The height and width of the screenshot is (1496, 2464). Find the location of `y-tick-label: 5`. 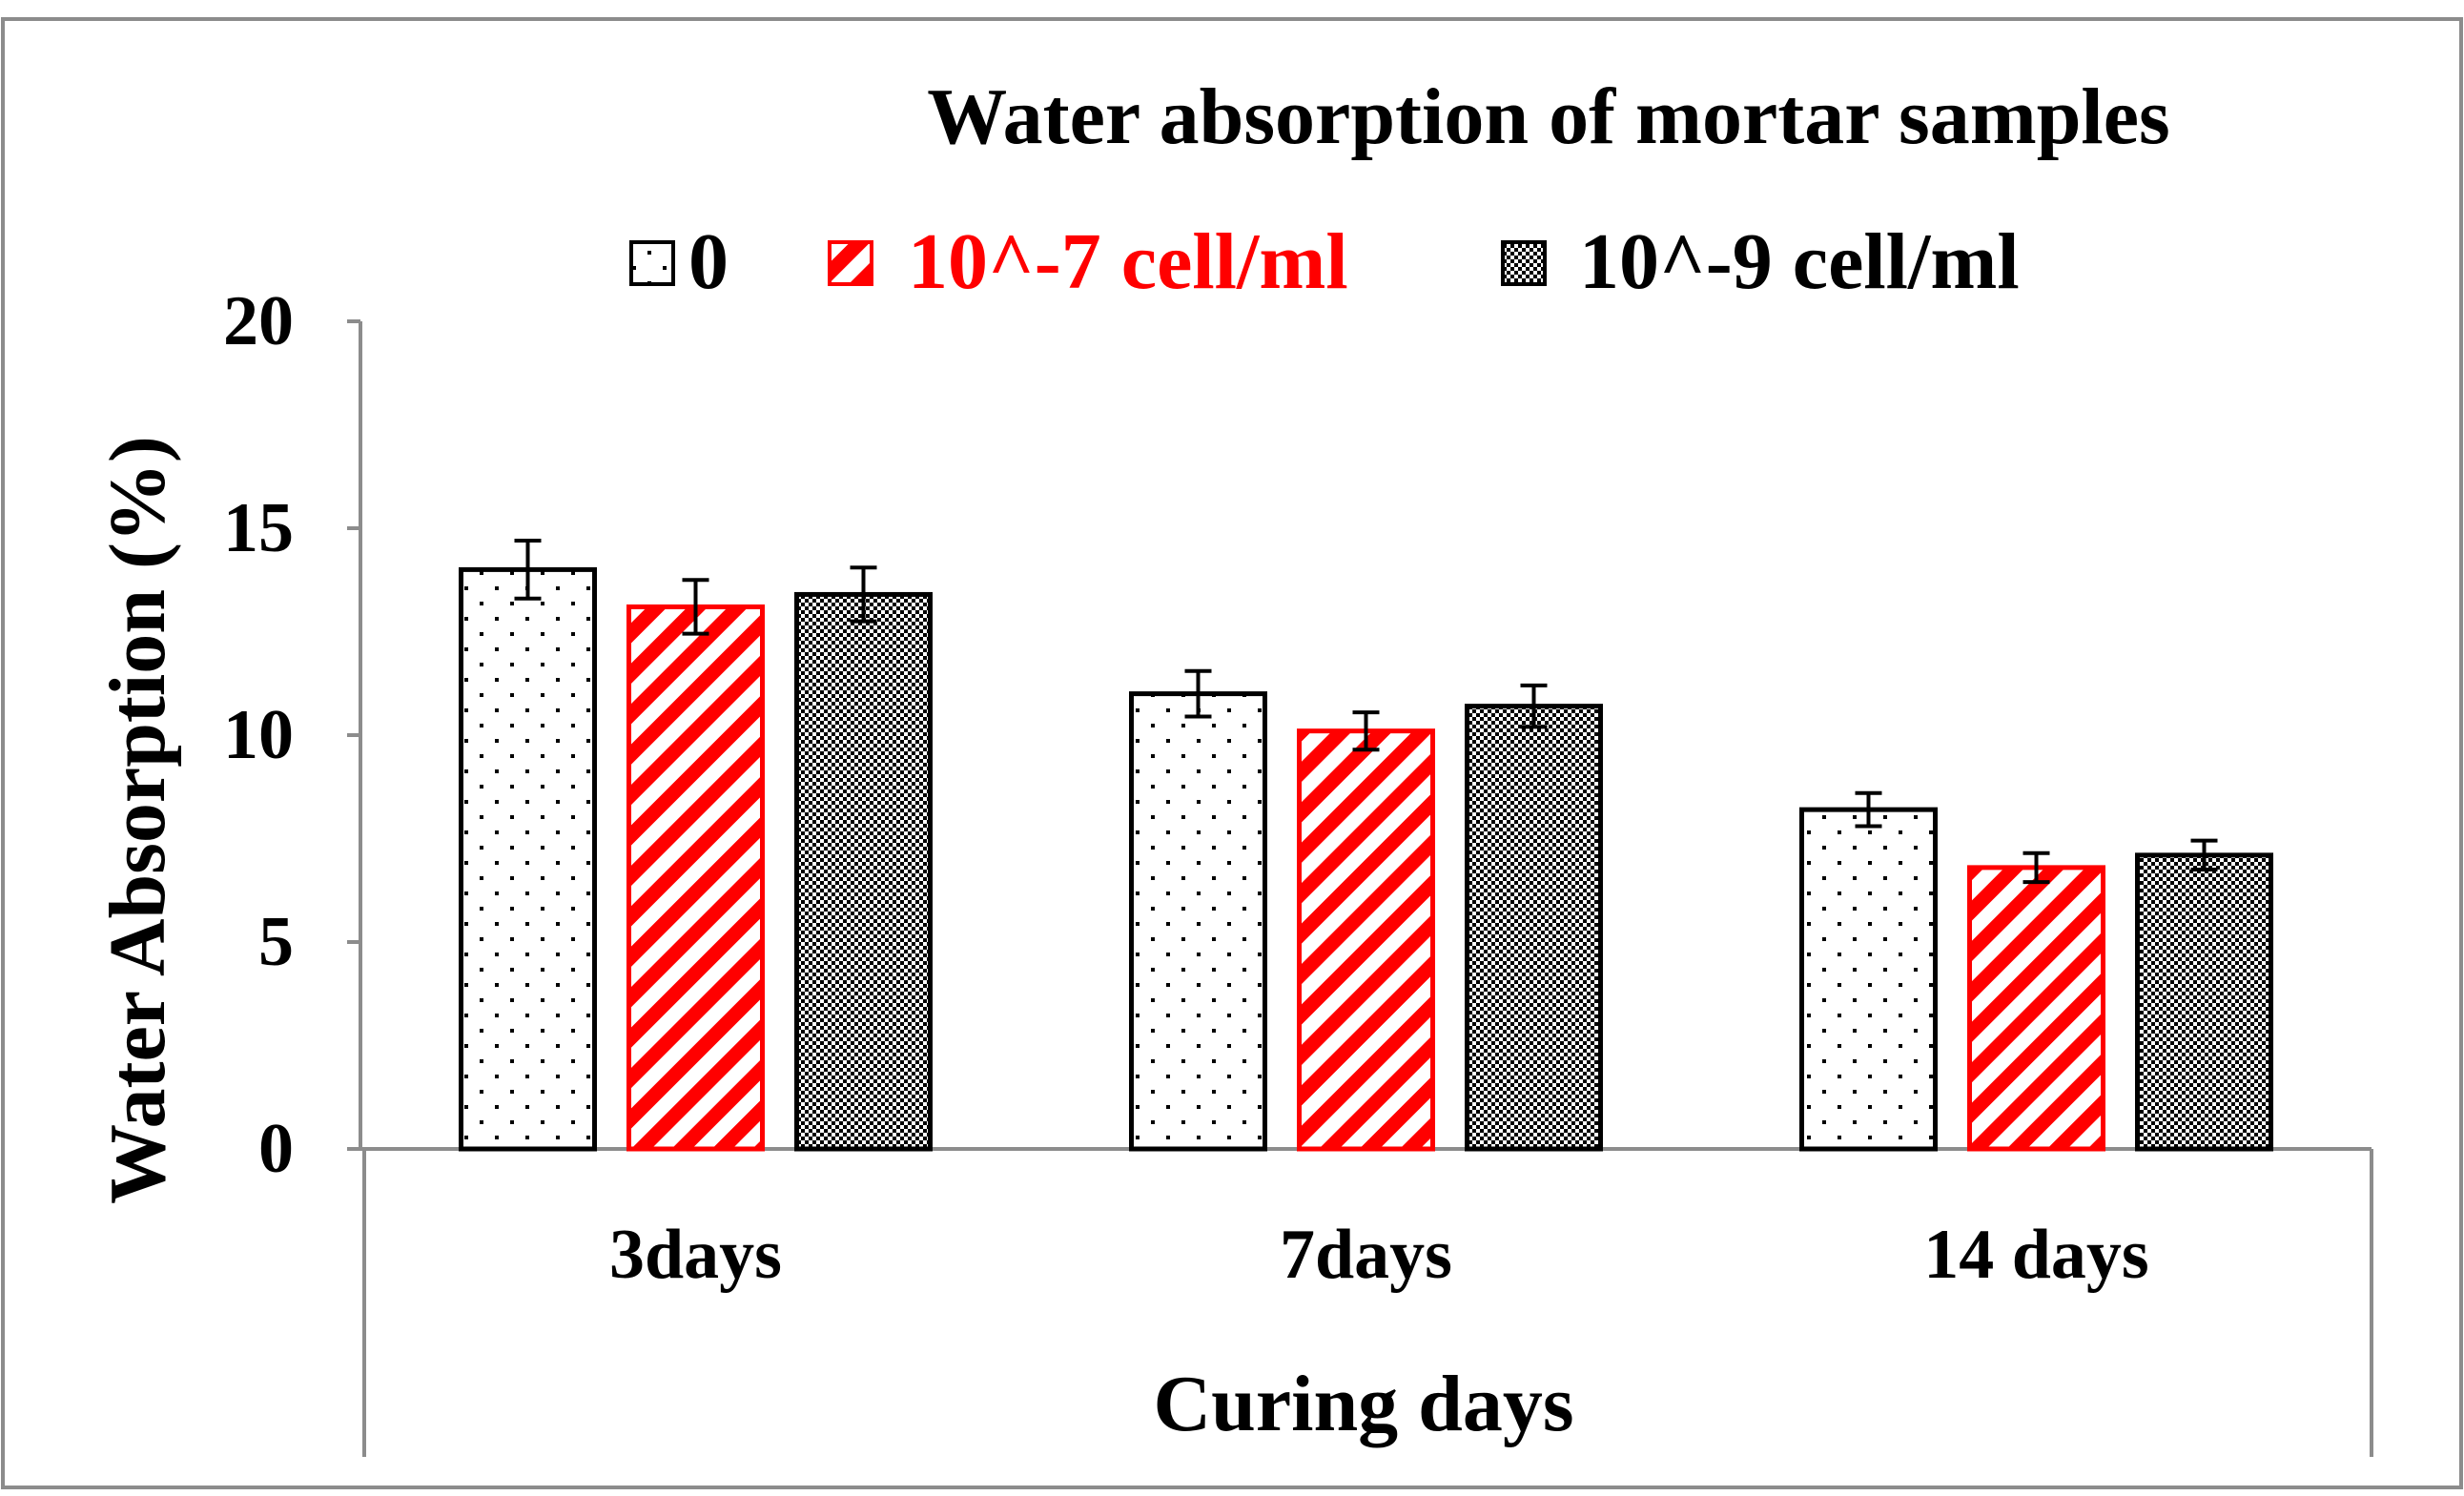

y-tick-label: 5 is located at coordinates (276, 942).